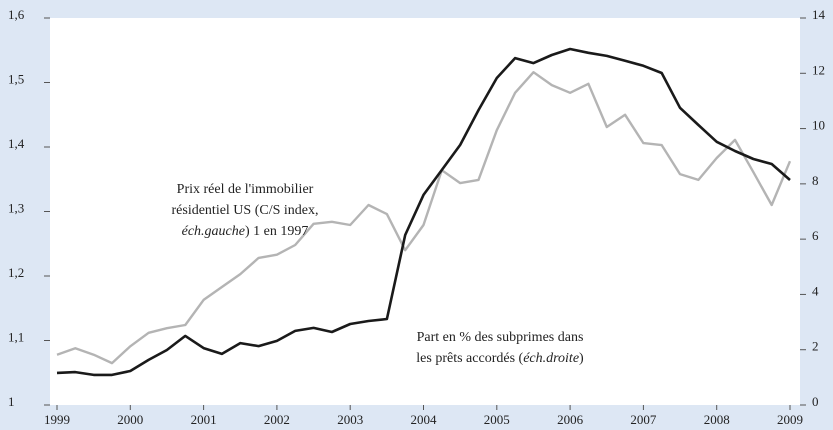 The image size is (833, 430). I want to click on annotation-part: Part en % des subprimes dans, so click(500, 337).